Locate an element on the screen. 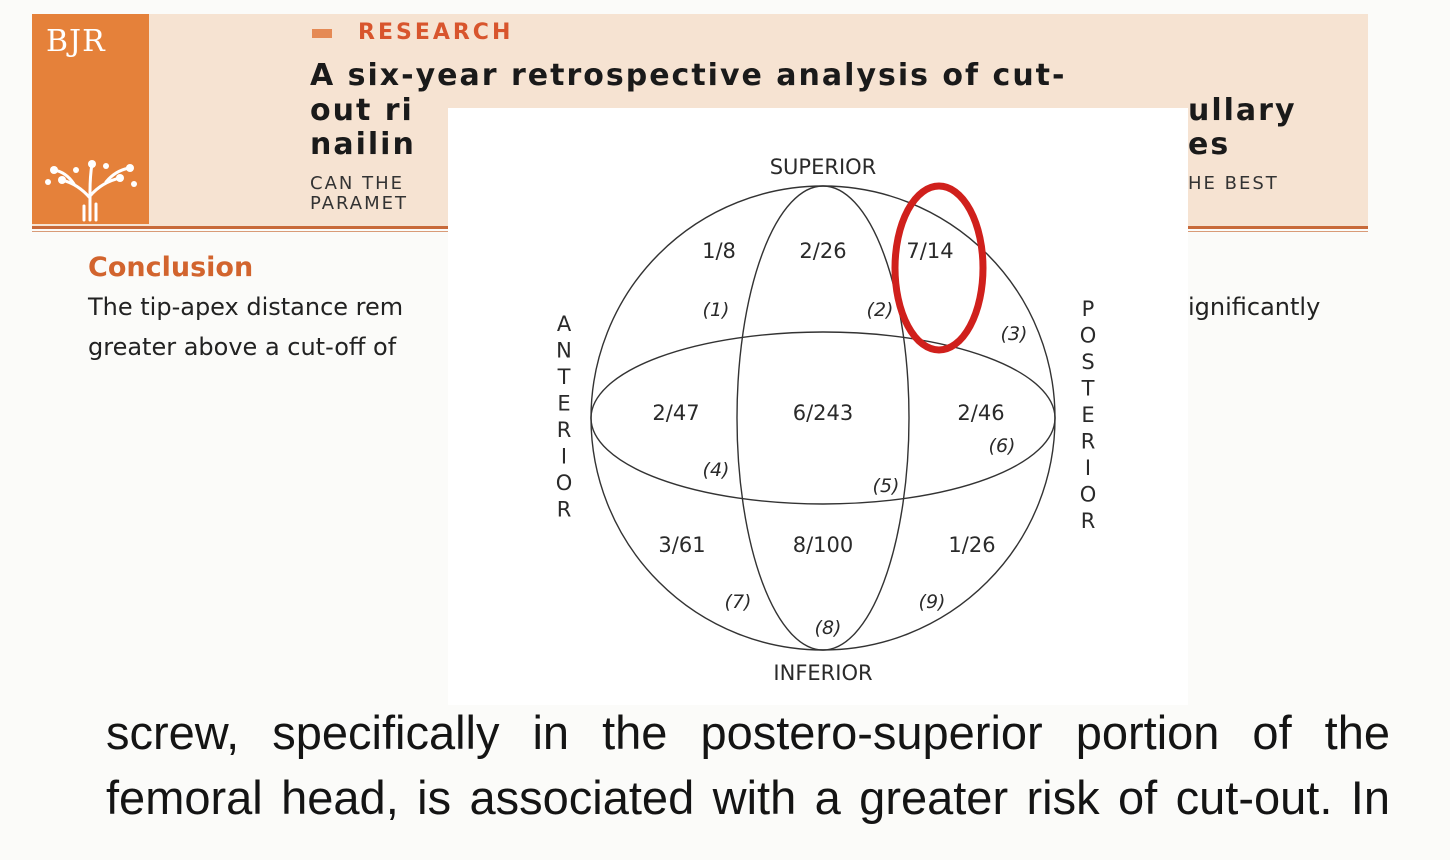 This screenshot has width=1450, height=860. anterior-label-letter: T is located at coordinates (564, 377).